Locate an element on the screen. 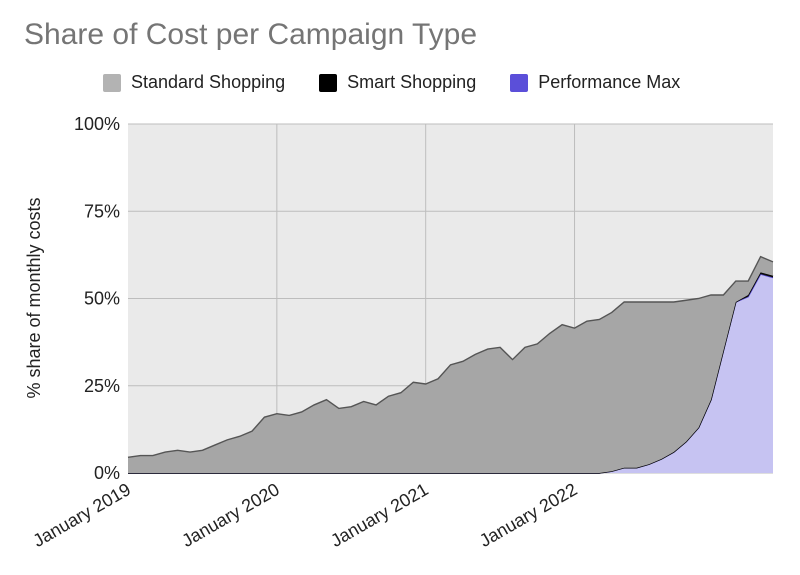 The height and width of the screenshot is (575, 800). legend-item-smart-shopping: Smart Shopping is located at coordinates (397, 82).